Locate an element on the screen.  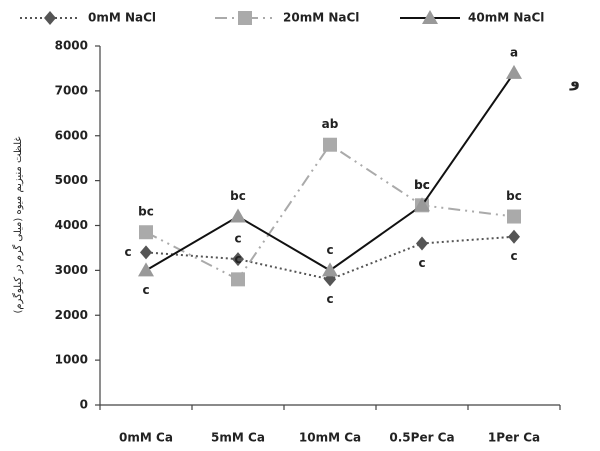
y-tick-label: 0 is located at coordinates (84, 405).